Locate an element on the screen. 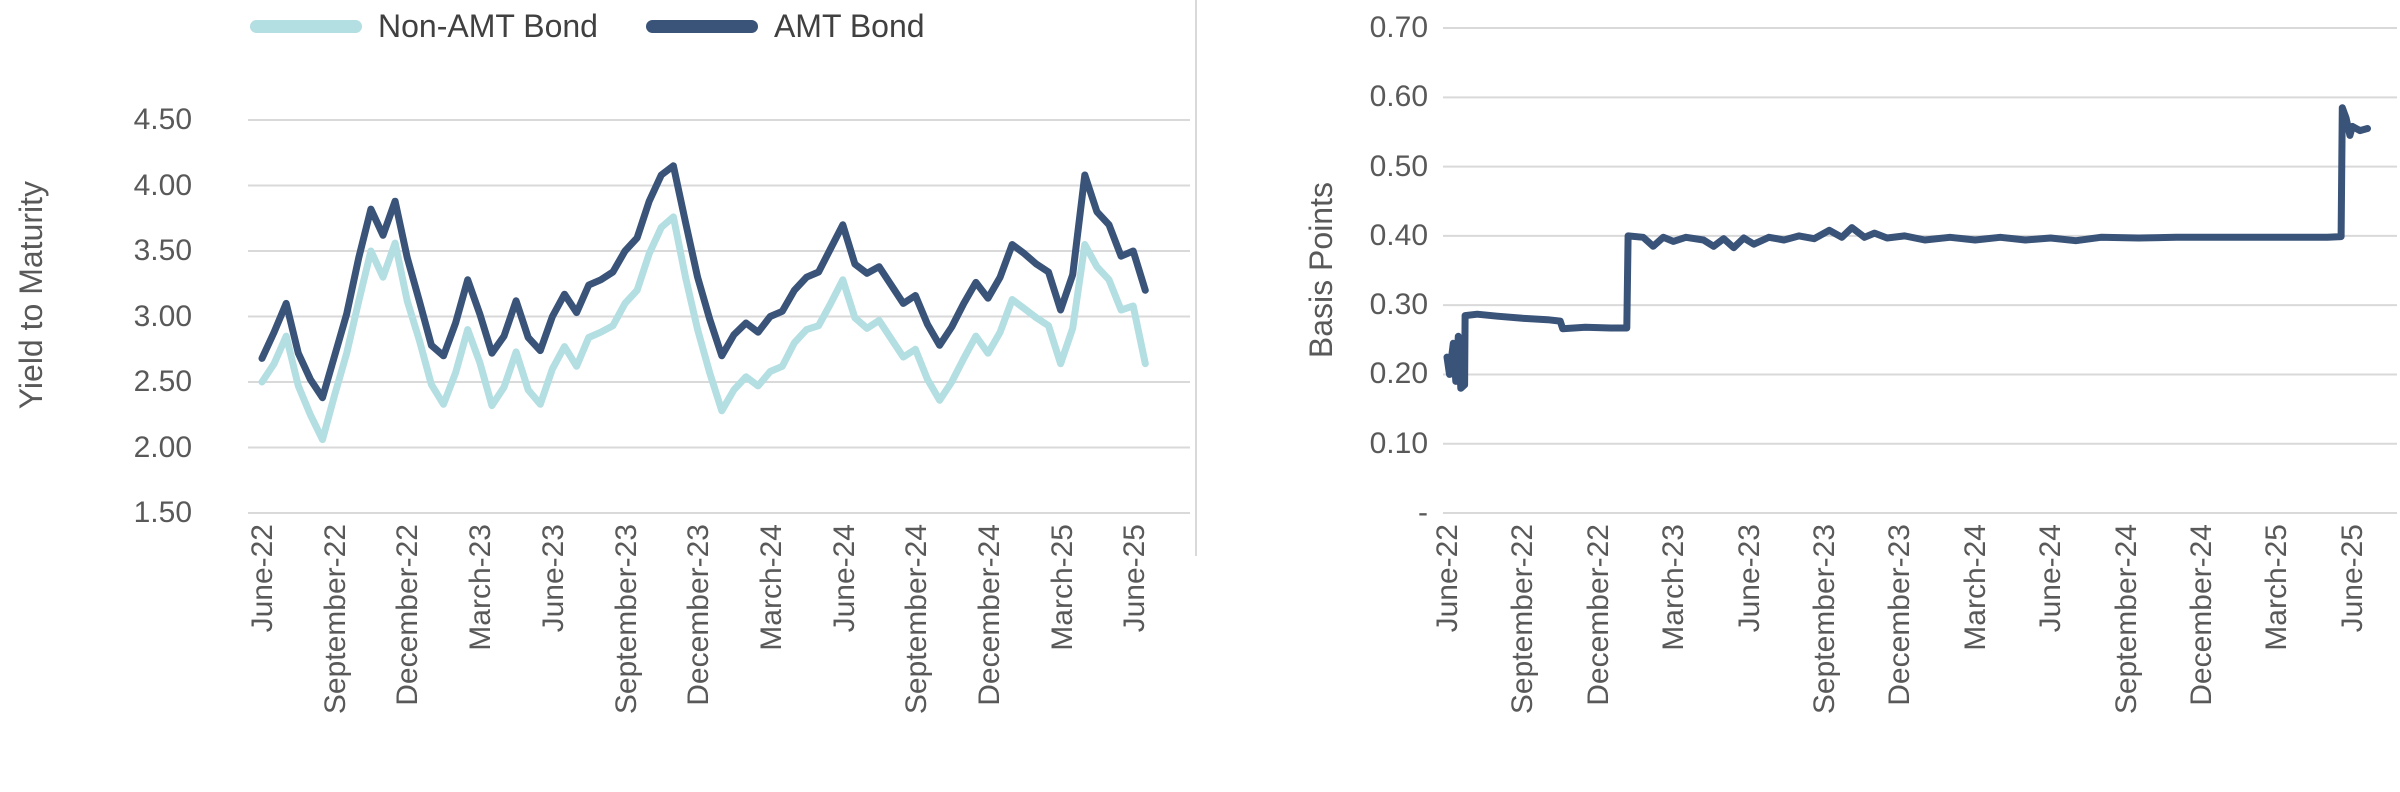 This screenshot has height=792, width=2400. legend-item-non-amt: Non-AMT Bond is located at coordinates (424, 26).